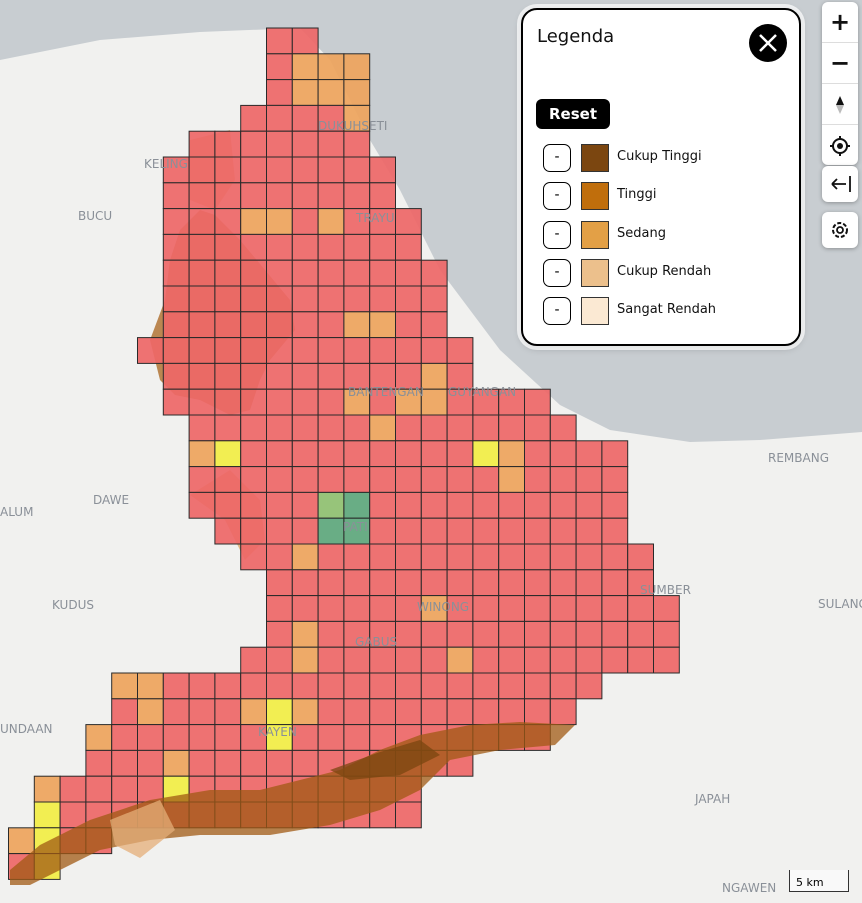 Image resolution: width=862 pixels, height=903 pixels. What do you see at coordinates (840, 63) in the screenshot?
I see `zoom-out: −` at bounding box center [840, 63].